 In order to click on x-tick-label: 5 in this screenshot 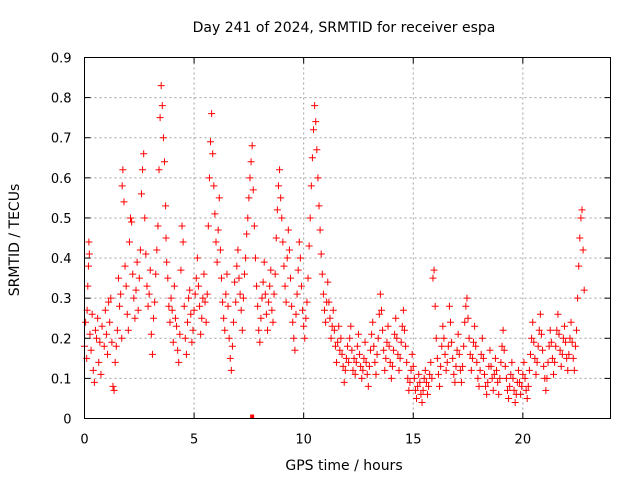, I will do `click(194, 440)`.